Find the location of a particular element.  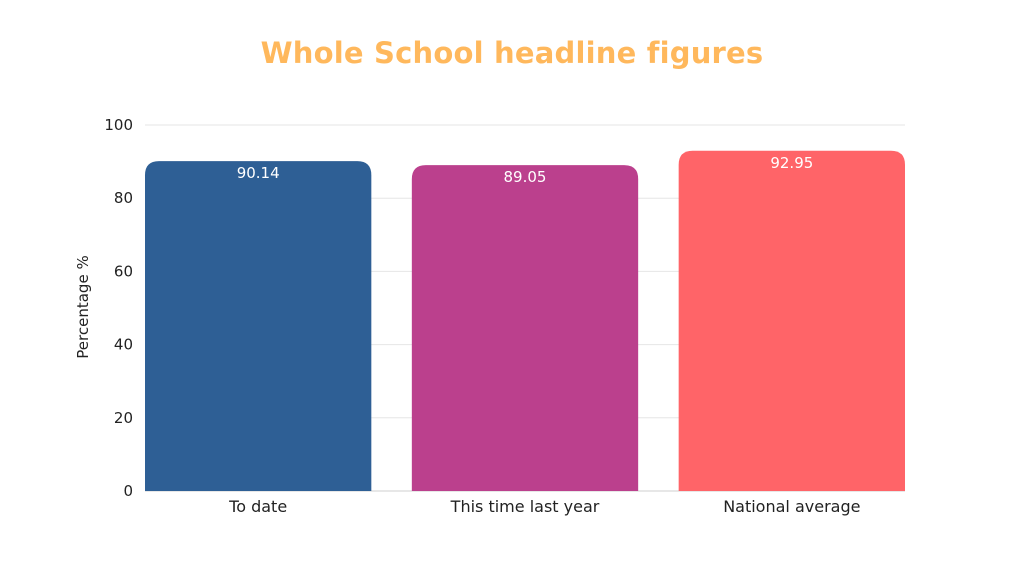

data-label: 92.95 is located at coordinates (791, 163).